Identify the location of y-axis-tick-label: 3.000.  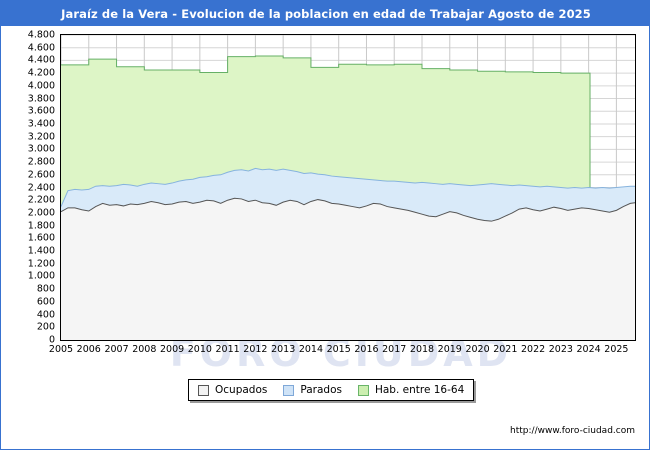
(41, 149).